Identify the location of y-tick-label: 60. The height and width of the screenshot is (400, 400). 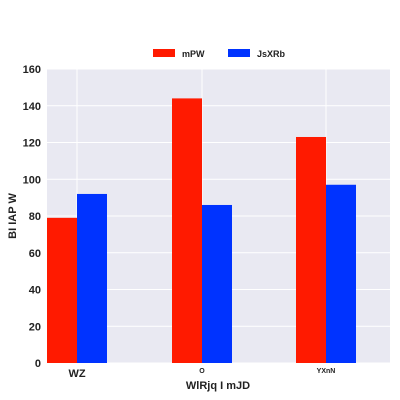
(35, 254).